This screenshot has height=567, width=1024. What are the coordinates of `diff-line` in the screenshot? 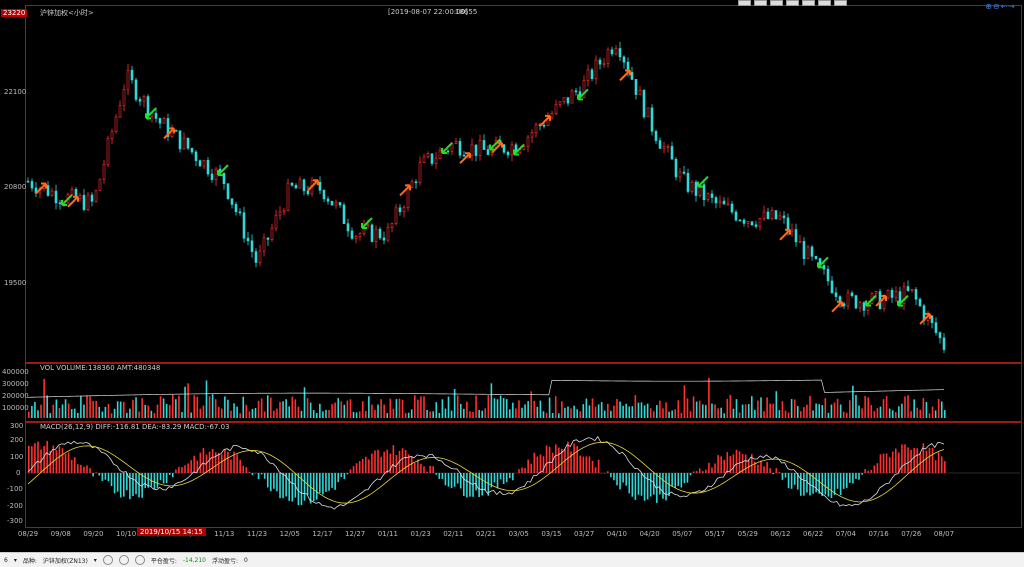 It's located at (486, 472).